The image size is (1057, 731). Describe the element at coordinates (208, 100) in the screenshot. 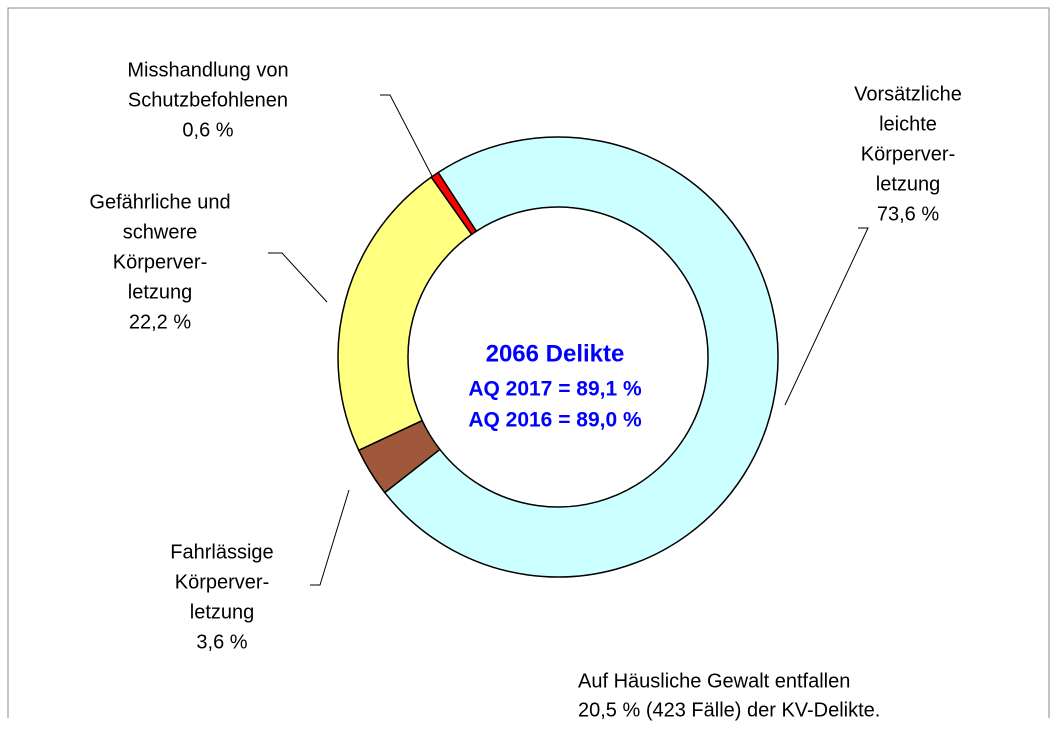

I see `slice-label: Schutzbefohlenen` at that location.